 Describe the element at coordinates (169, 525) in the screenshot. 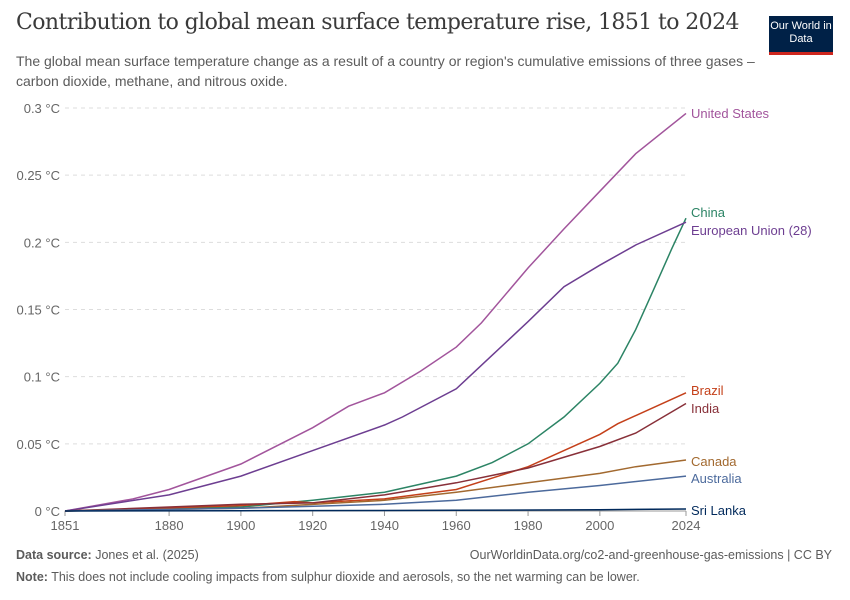

I see `x-tick-label: 1880` at that location.